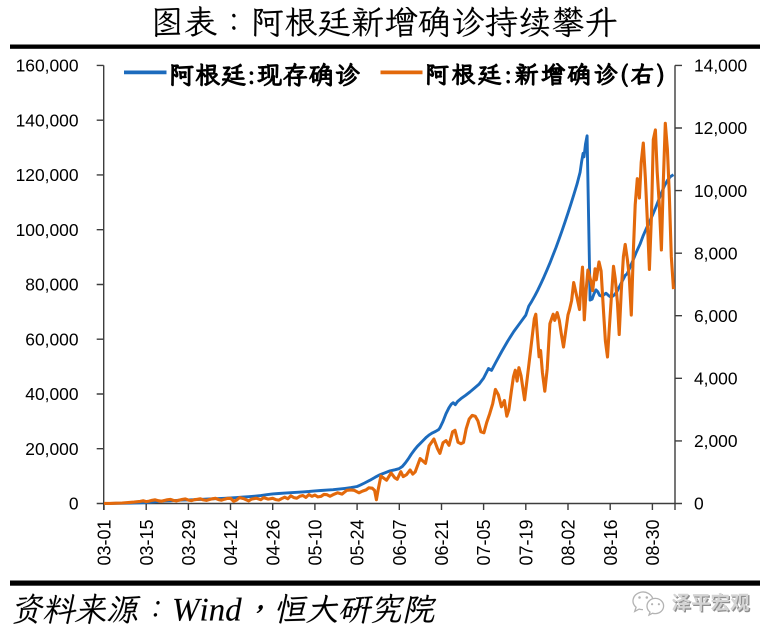  What do you see at coordinates (51, 339) in the screenshot?
I see `svg-text: 60,000` at bounding box center [51, 339].